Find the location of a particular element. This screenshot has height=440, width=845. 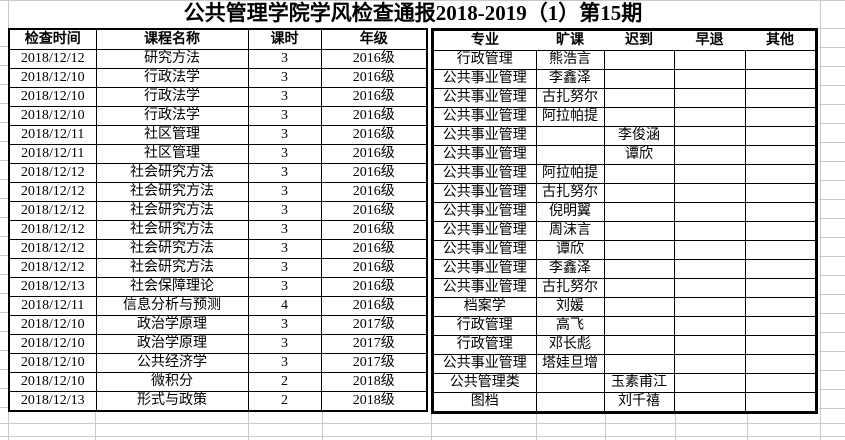

cell-absent-student: 邓长彪 is located at coordinates (570, 345).